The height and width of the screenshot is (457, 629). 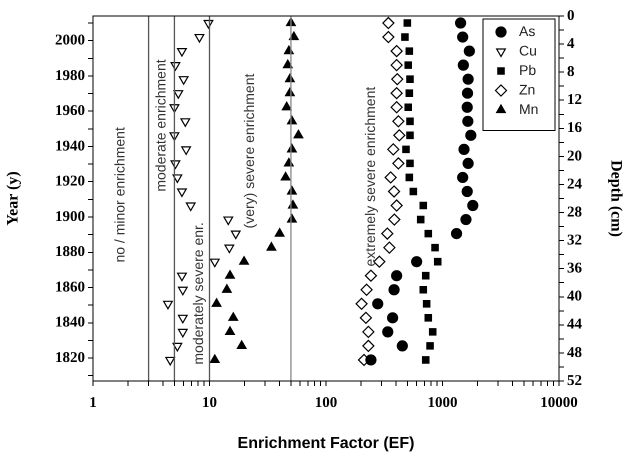 What do you see at coordinates (70, 287) in the screenshot?
I see `y-tick-label: 1860` at bounding box center [70, 287].